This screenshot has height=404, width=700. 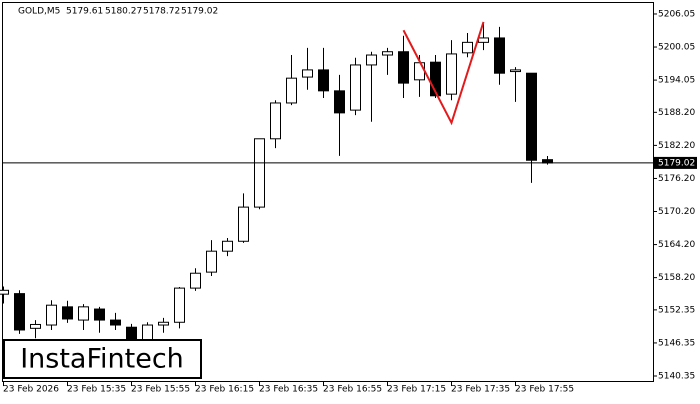 What do you see at coordinates (480, 390) in the screenshot?
I see `x-tick-label: 23 Feb 17:35` at bounding box center [480, 390].